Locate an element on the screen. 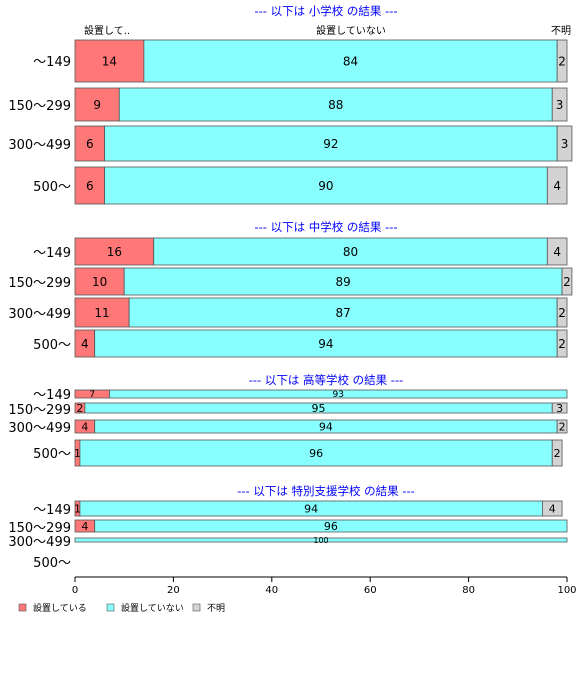 This screenshot has width=580, height=694. legend-label: 設置していない is located at coordinates (152, 608).